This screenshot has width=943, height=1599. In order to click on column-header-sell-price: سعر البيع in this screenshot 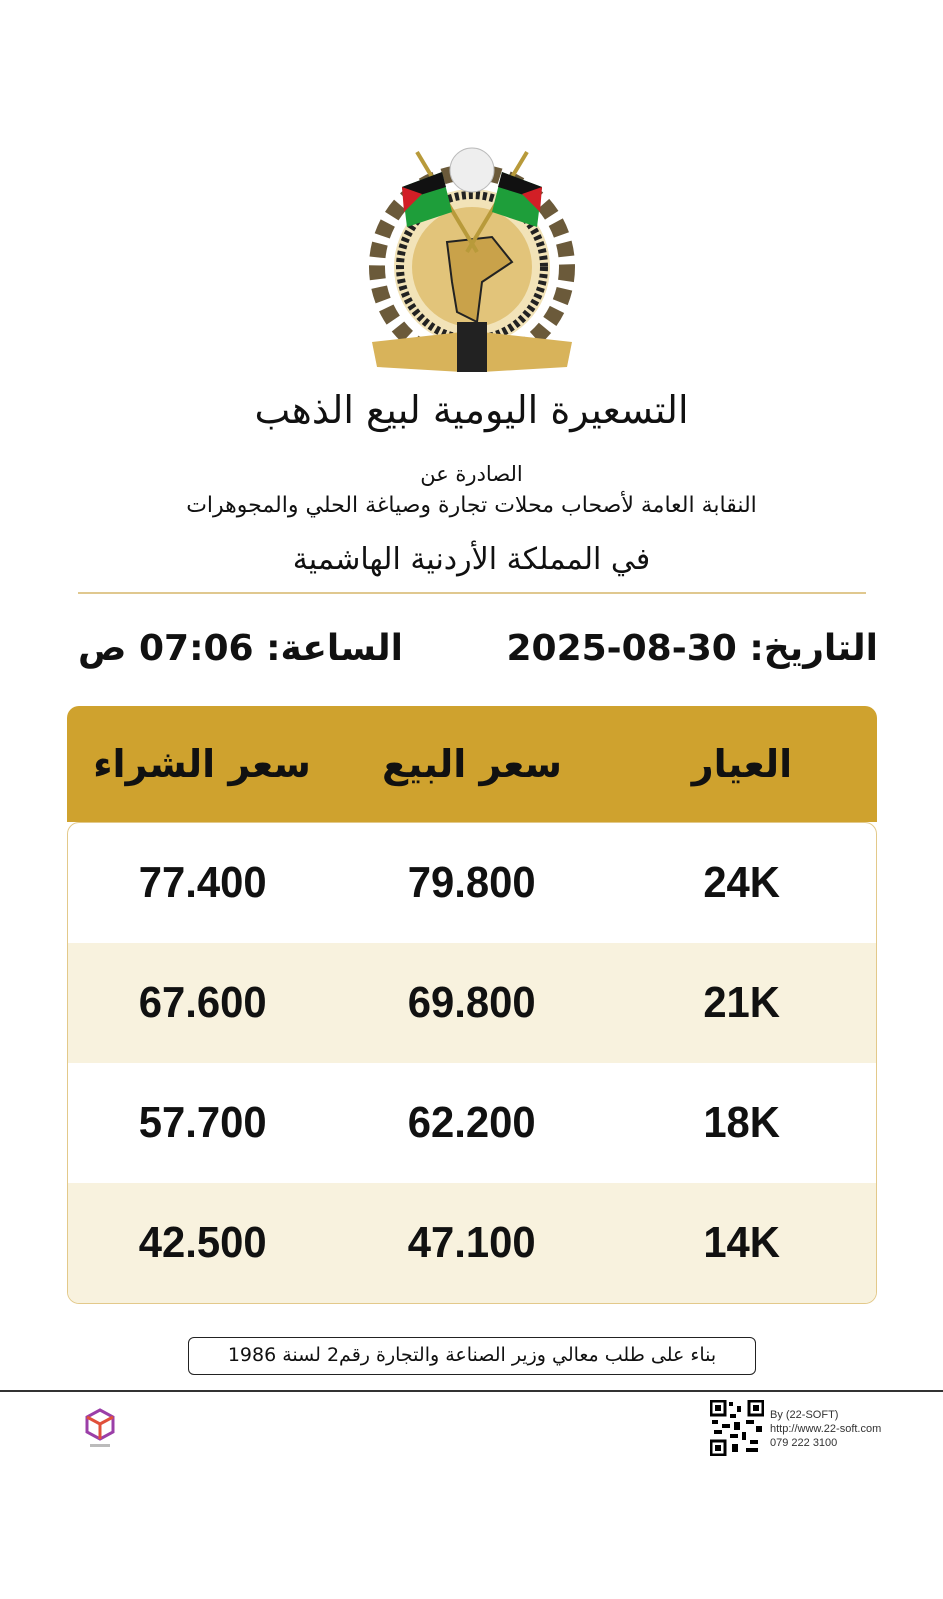, I will do `click(472, 764)`.